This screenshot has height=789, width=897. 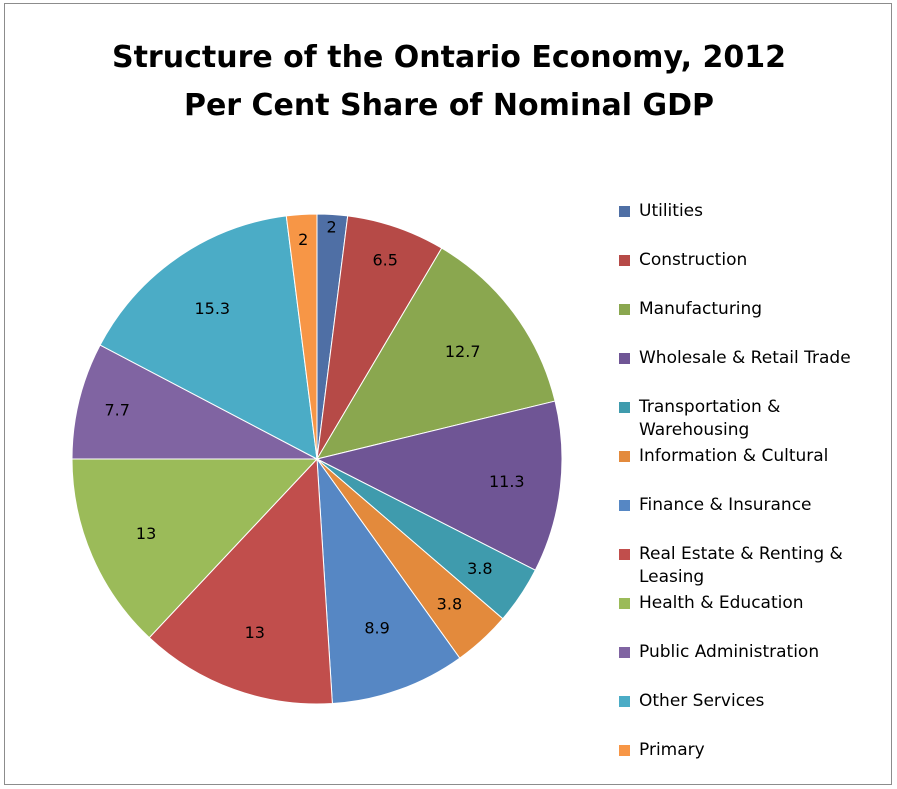 I want to click on data-label-wholesale-and-retail-trade: 11.3, so click(x=507, y=481).